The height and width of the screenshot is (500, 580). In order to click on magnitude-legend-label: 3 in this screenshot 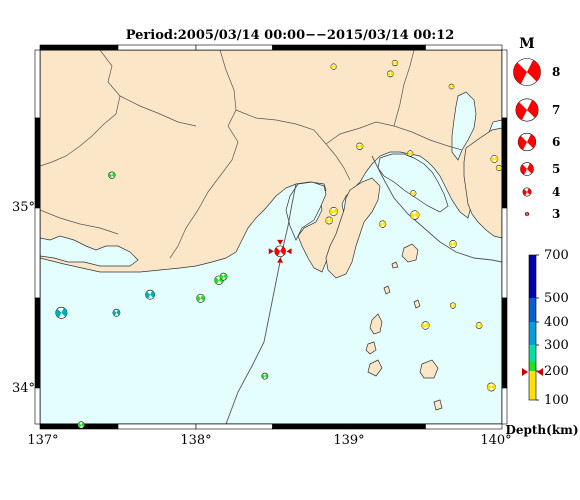, I will do `click(556, 214)`.